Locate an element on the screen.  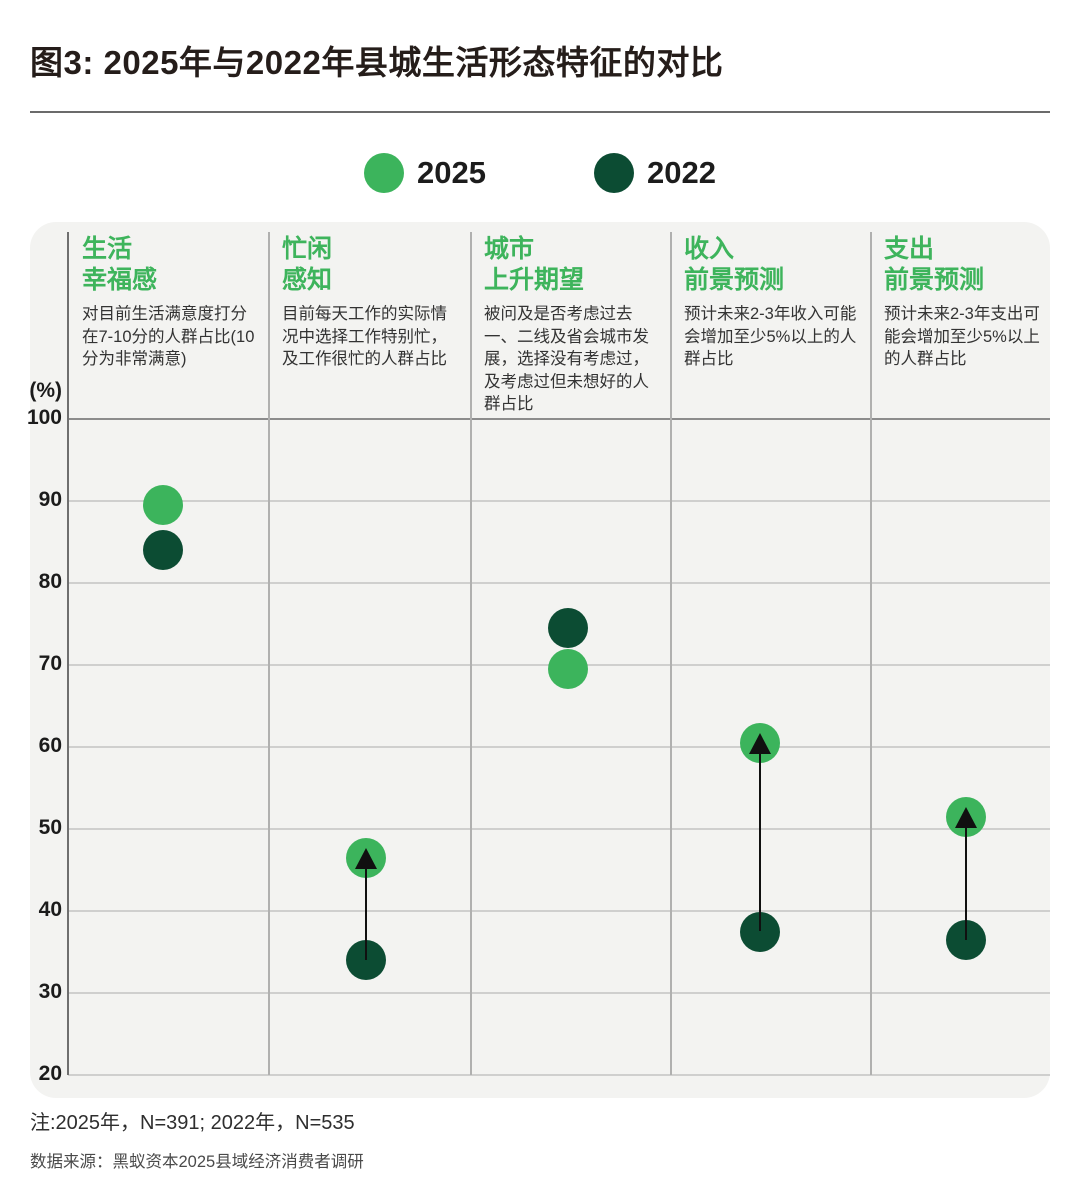
y-tick-label: 50 is located at coordinates (50, 827).